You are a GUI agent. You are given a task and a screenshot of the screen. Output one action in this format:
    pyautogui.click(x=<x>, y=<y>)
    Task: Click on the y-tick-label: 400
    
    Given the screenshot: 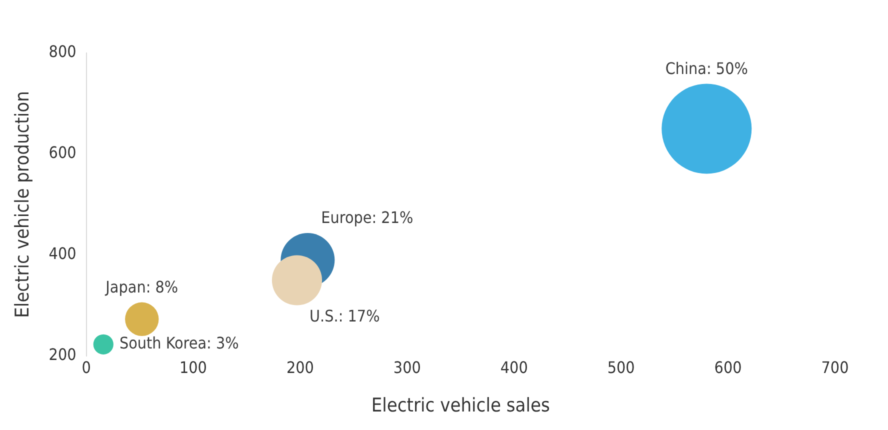 What is the action you would take?
    pyautogui.click(x=62, y=254)
    